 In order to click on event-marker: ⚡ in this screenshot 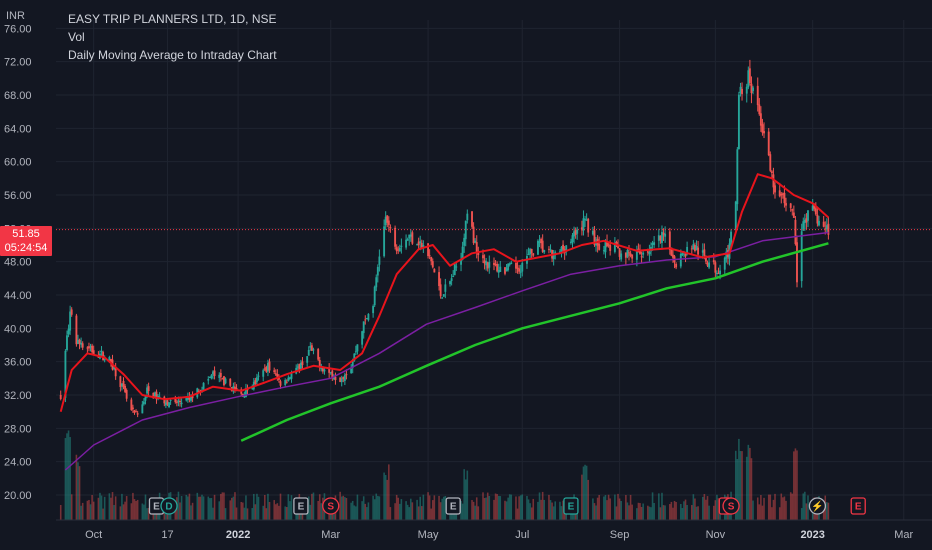, I will do `click(817, 506)`.